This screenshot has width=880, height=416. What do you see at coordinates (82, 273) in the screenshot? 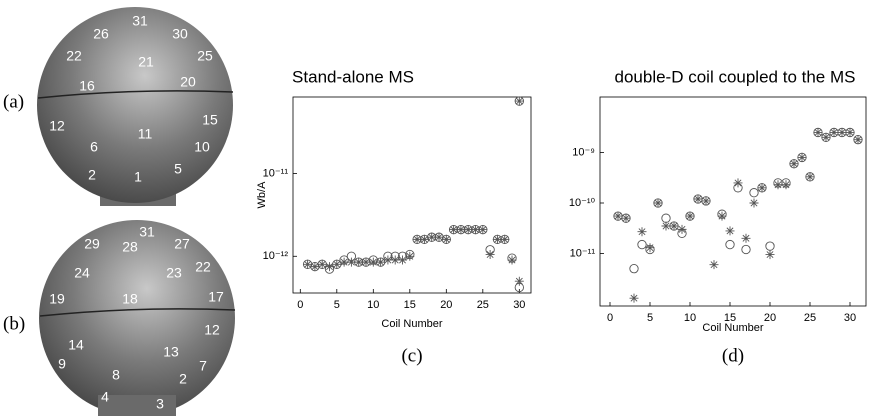
I see `coil-number: 24` at bounding box center [82, 273].